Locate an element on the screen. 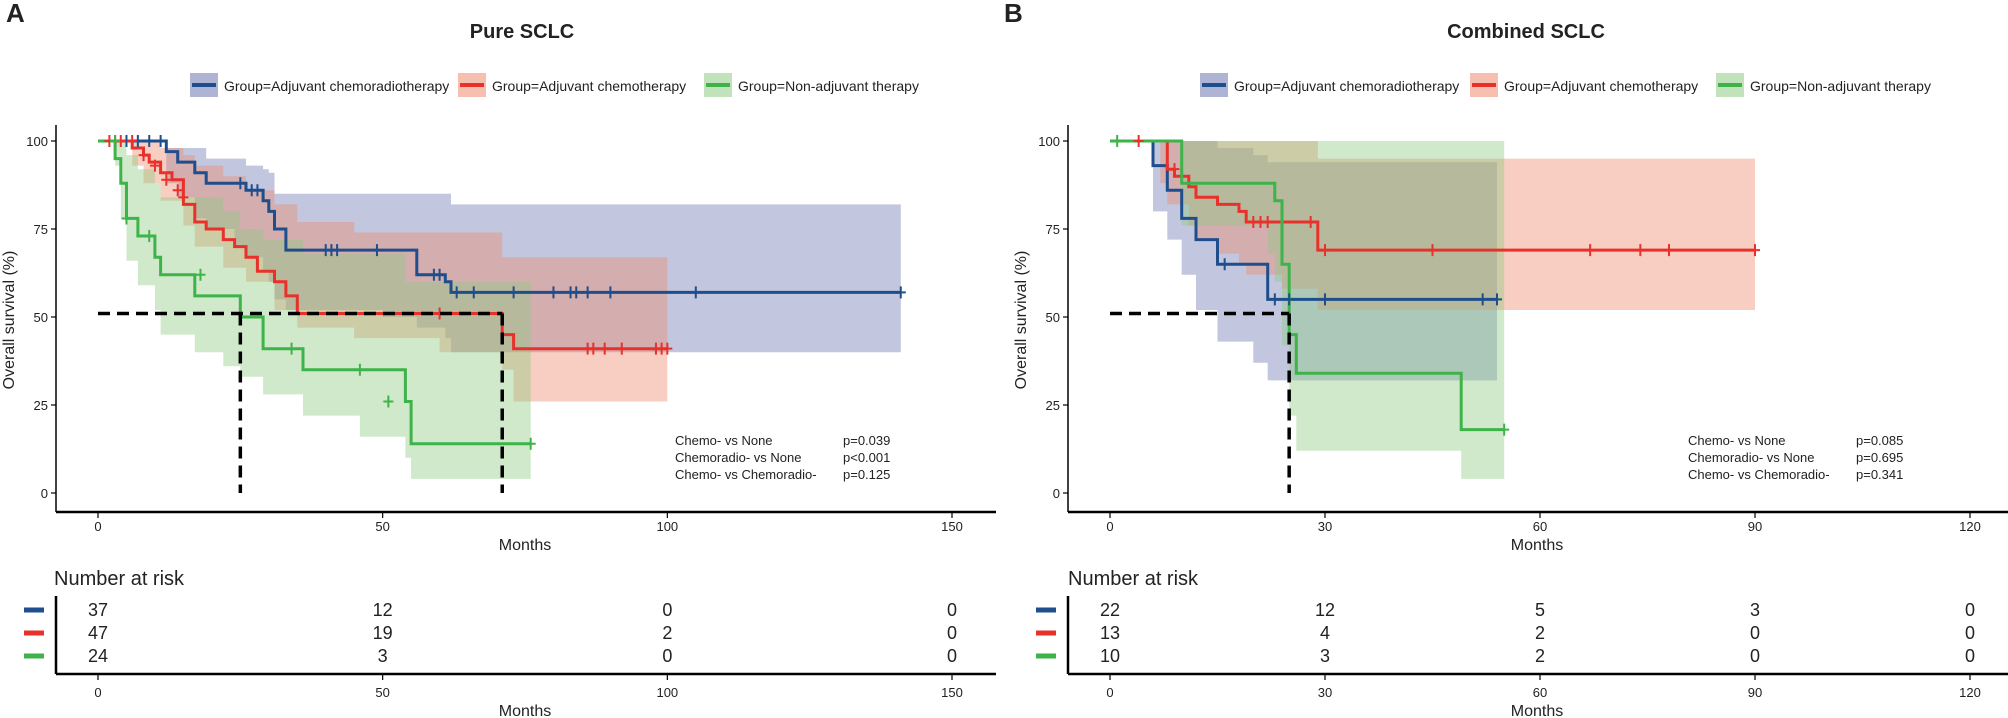  x-tick-label: 60 is located at coordinates (1540, 526).